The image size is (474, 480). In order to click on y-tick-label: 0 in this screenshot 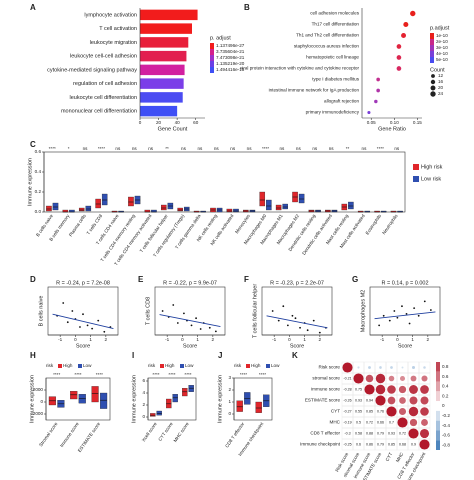, I will do `click(229, 413)`.